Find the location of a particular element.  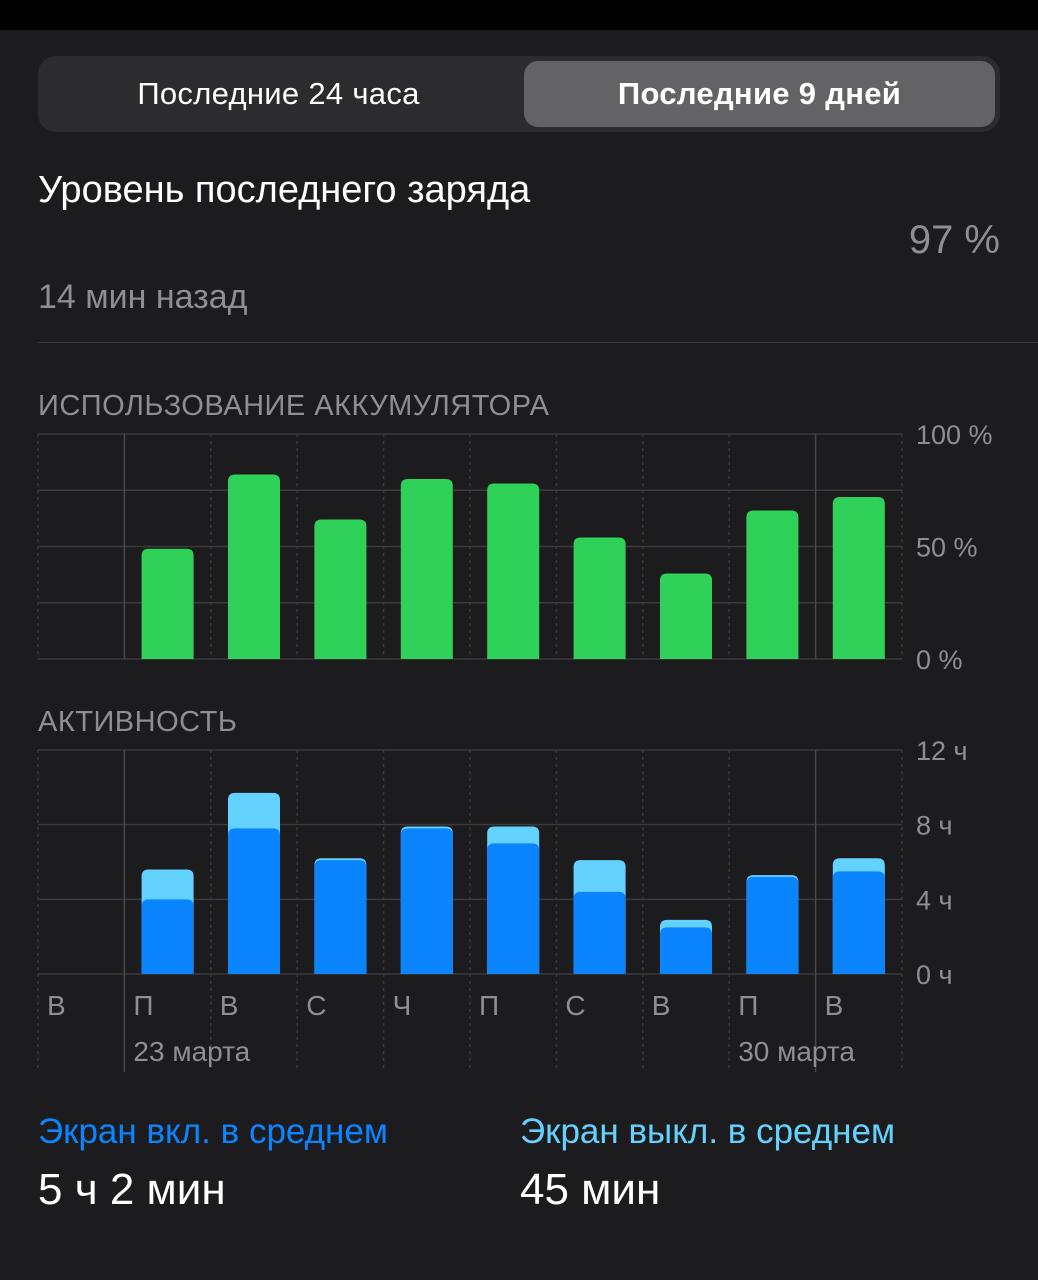

last-charge-title: Уровень последнего заряда is located at coordinates (284, 190).